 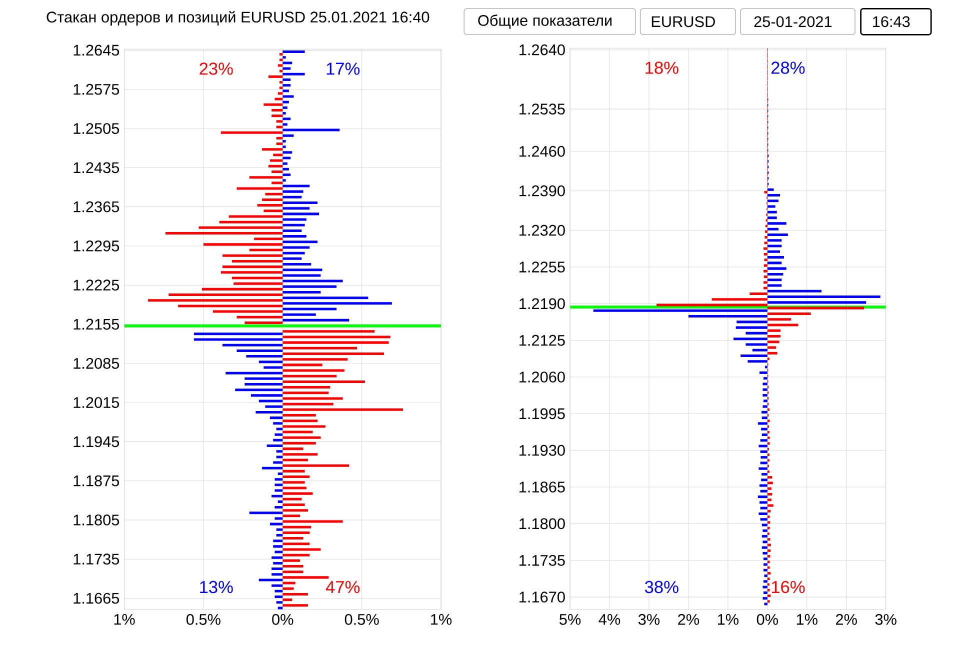 What do you see at coordinates (343, 68) in the screenshot?
I see `annotation: 17%` at bounding box center [343, 68].